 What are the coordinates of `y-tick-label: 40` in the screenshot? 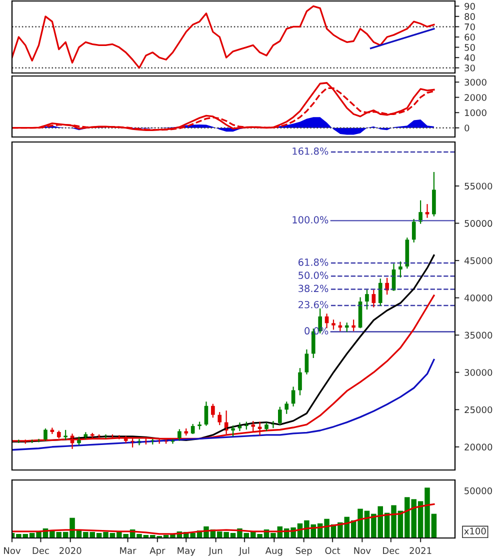 It's located at (469, 58).